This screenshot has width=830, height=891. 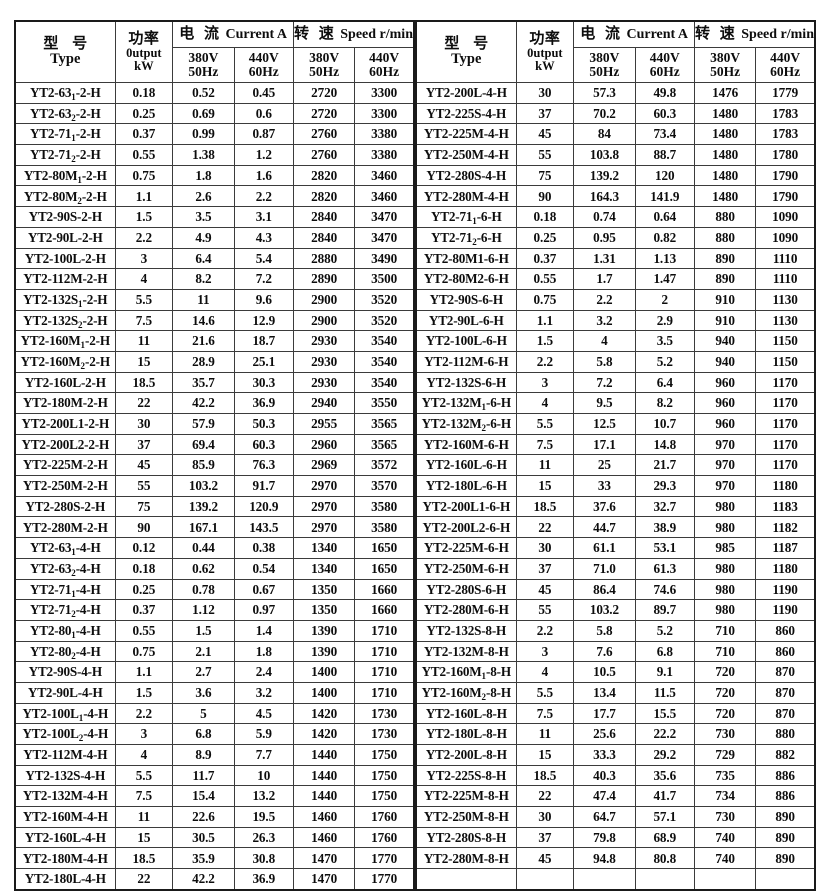 What do you see at coordinates (604, 879) in the screenshot?
I see `cell-current-380v` at bounding box center [604, 879].